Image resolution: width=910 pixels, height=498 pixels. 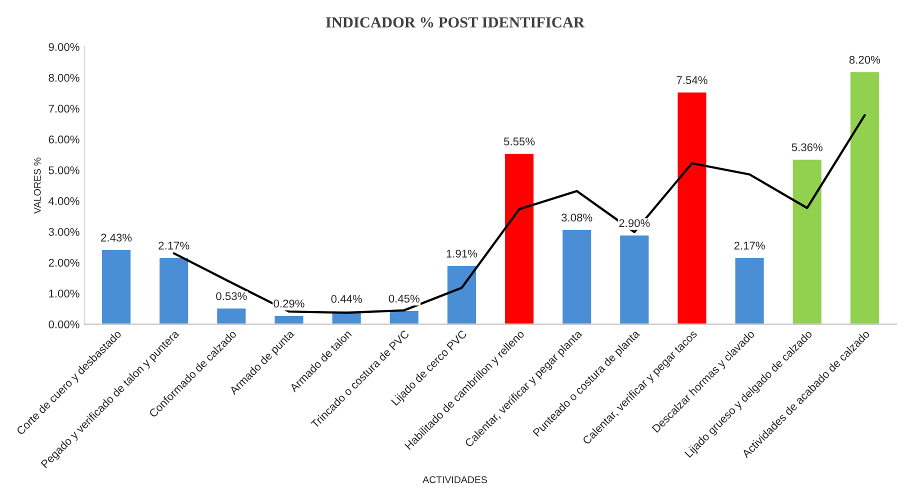 What do you see at coordinates (455, 22) in the screenshot?
I see `chart-title: INDICADOR % POST IDENTIFICAR` at bounding box center [455, 22].